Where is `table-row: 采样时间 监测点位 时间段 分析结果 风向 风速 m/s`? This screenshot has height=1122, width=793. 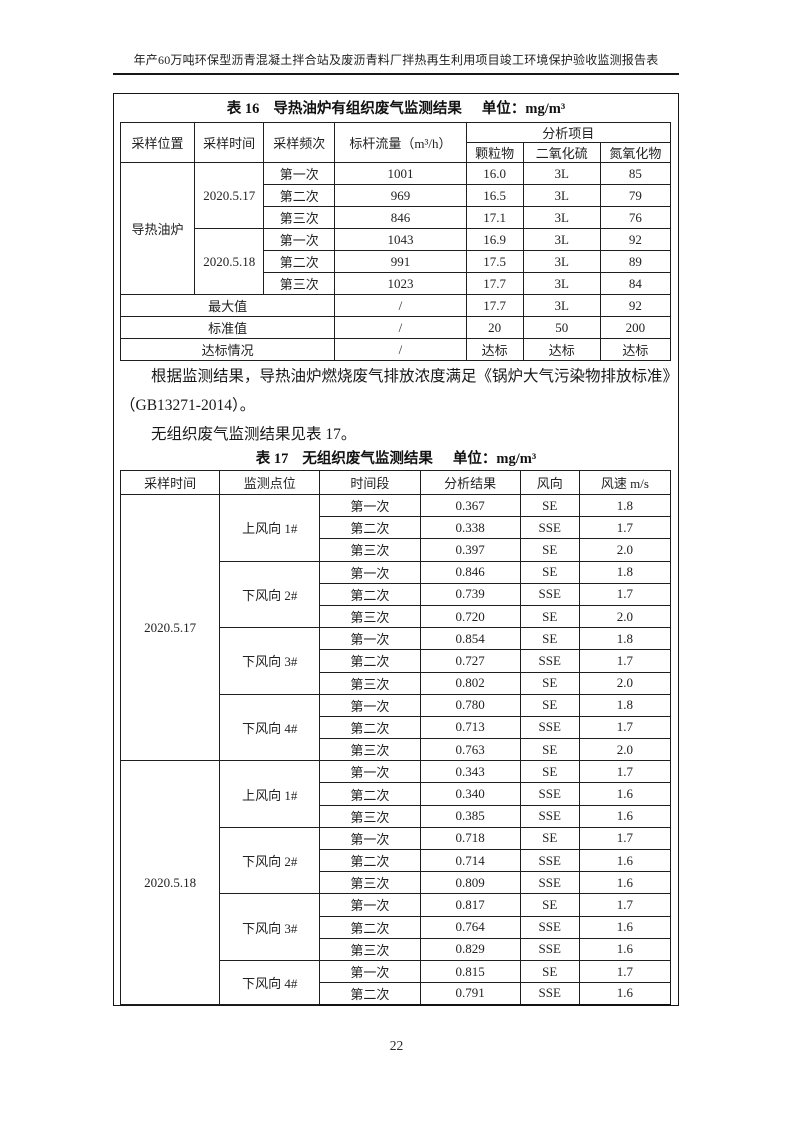 table-row: 采样时间 监测点位 时间段 分析结果 风向 风速 m/s is located at coordinates (395, 482).